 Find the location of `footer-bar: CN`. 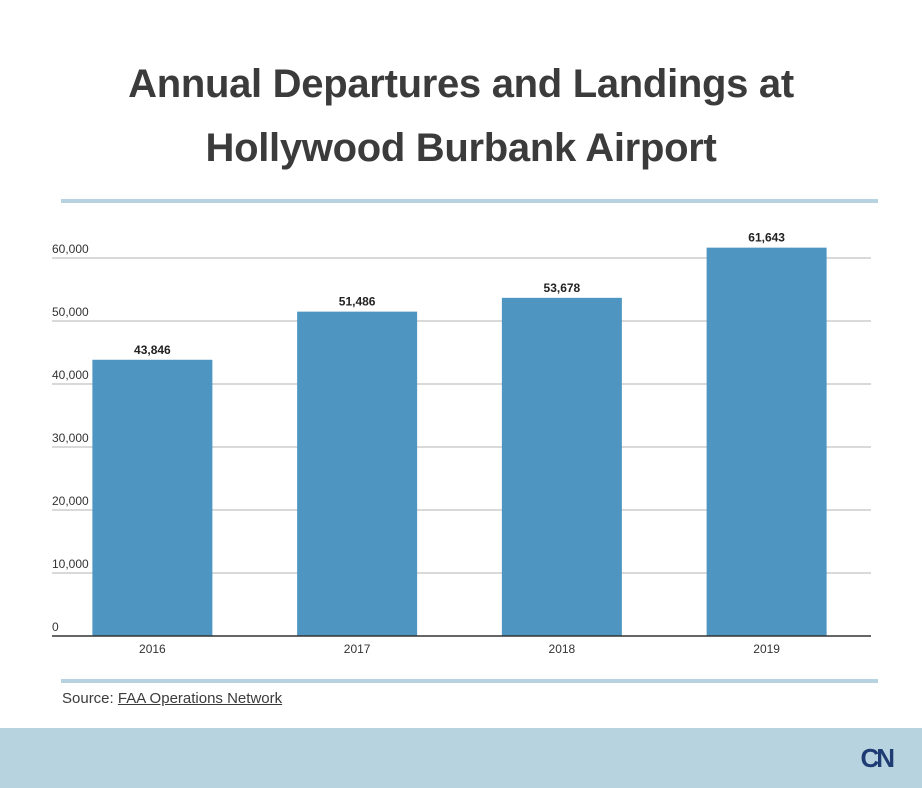

footer-bar: CN is located at coordinates (461, 758).